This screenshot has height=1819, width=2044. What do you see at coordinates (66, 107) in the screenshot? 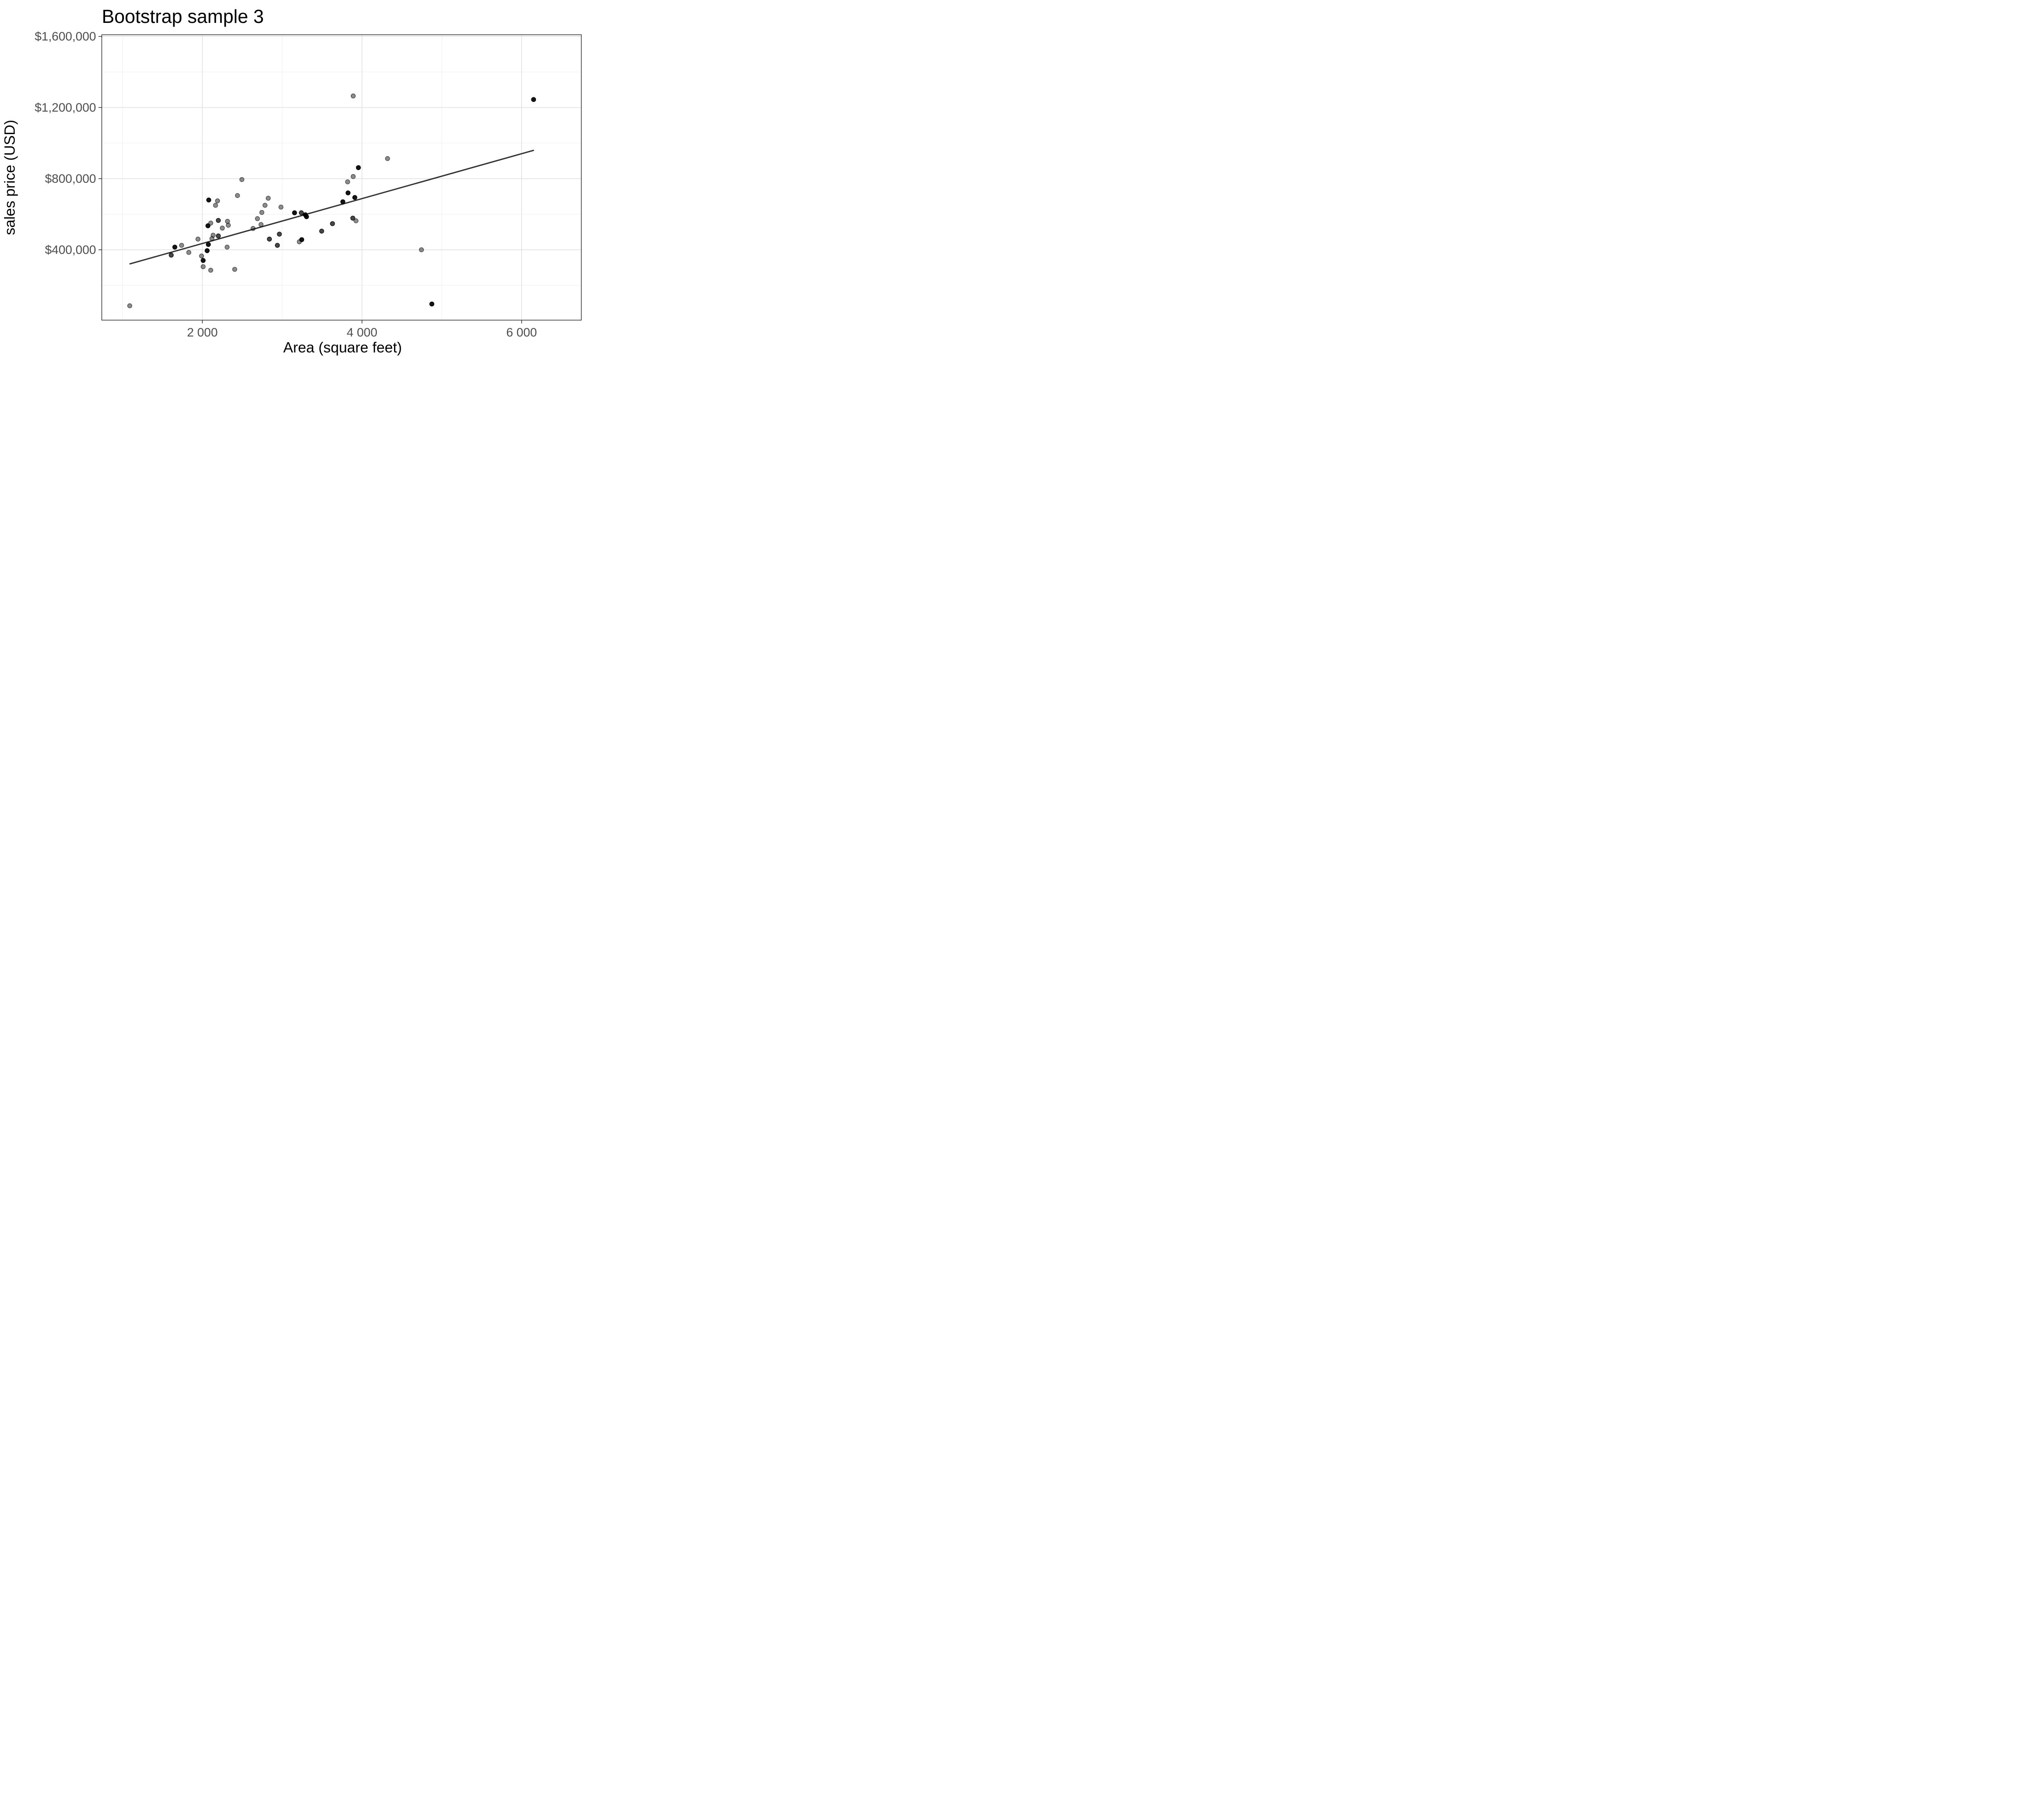
I see `y-tick-label: $1,200,000` at bounding box center [66, 107].